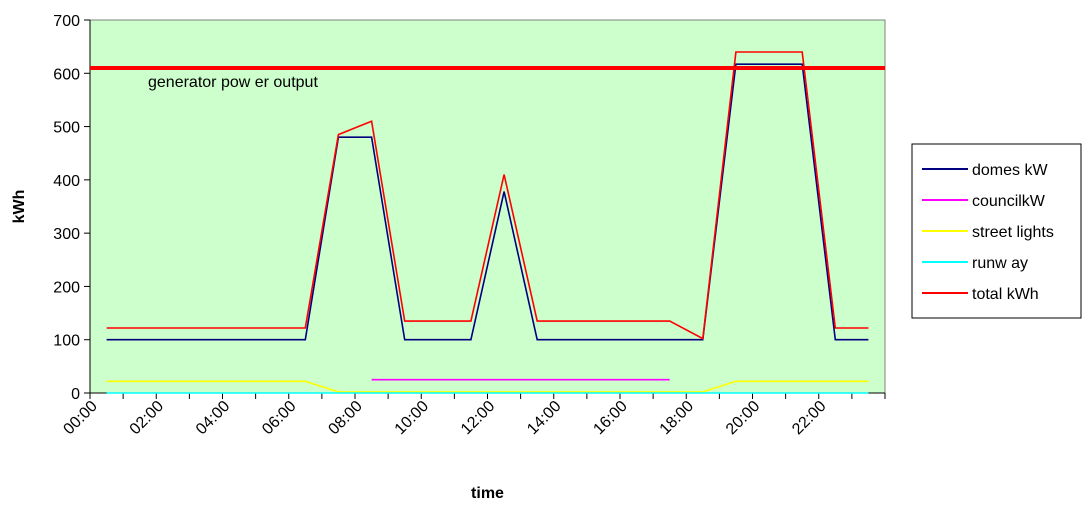 This screenshot has width=1082, height=505. Describe the element at coordinates (75, 394) in the screenshot. I see `y-tick-label: 0` at that location.